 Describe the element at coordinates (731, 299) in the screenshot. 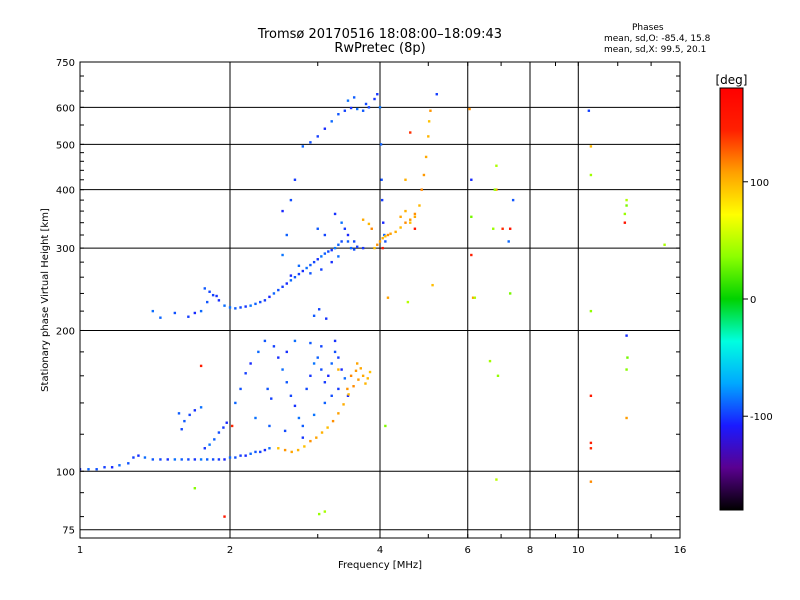

I see `colorbar` at that location.